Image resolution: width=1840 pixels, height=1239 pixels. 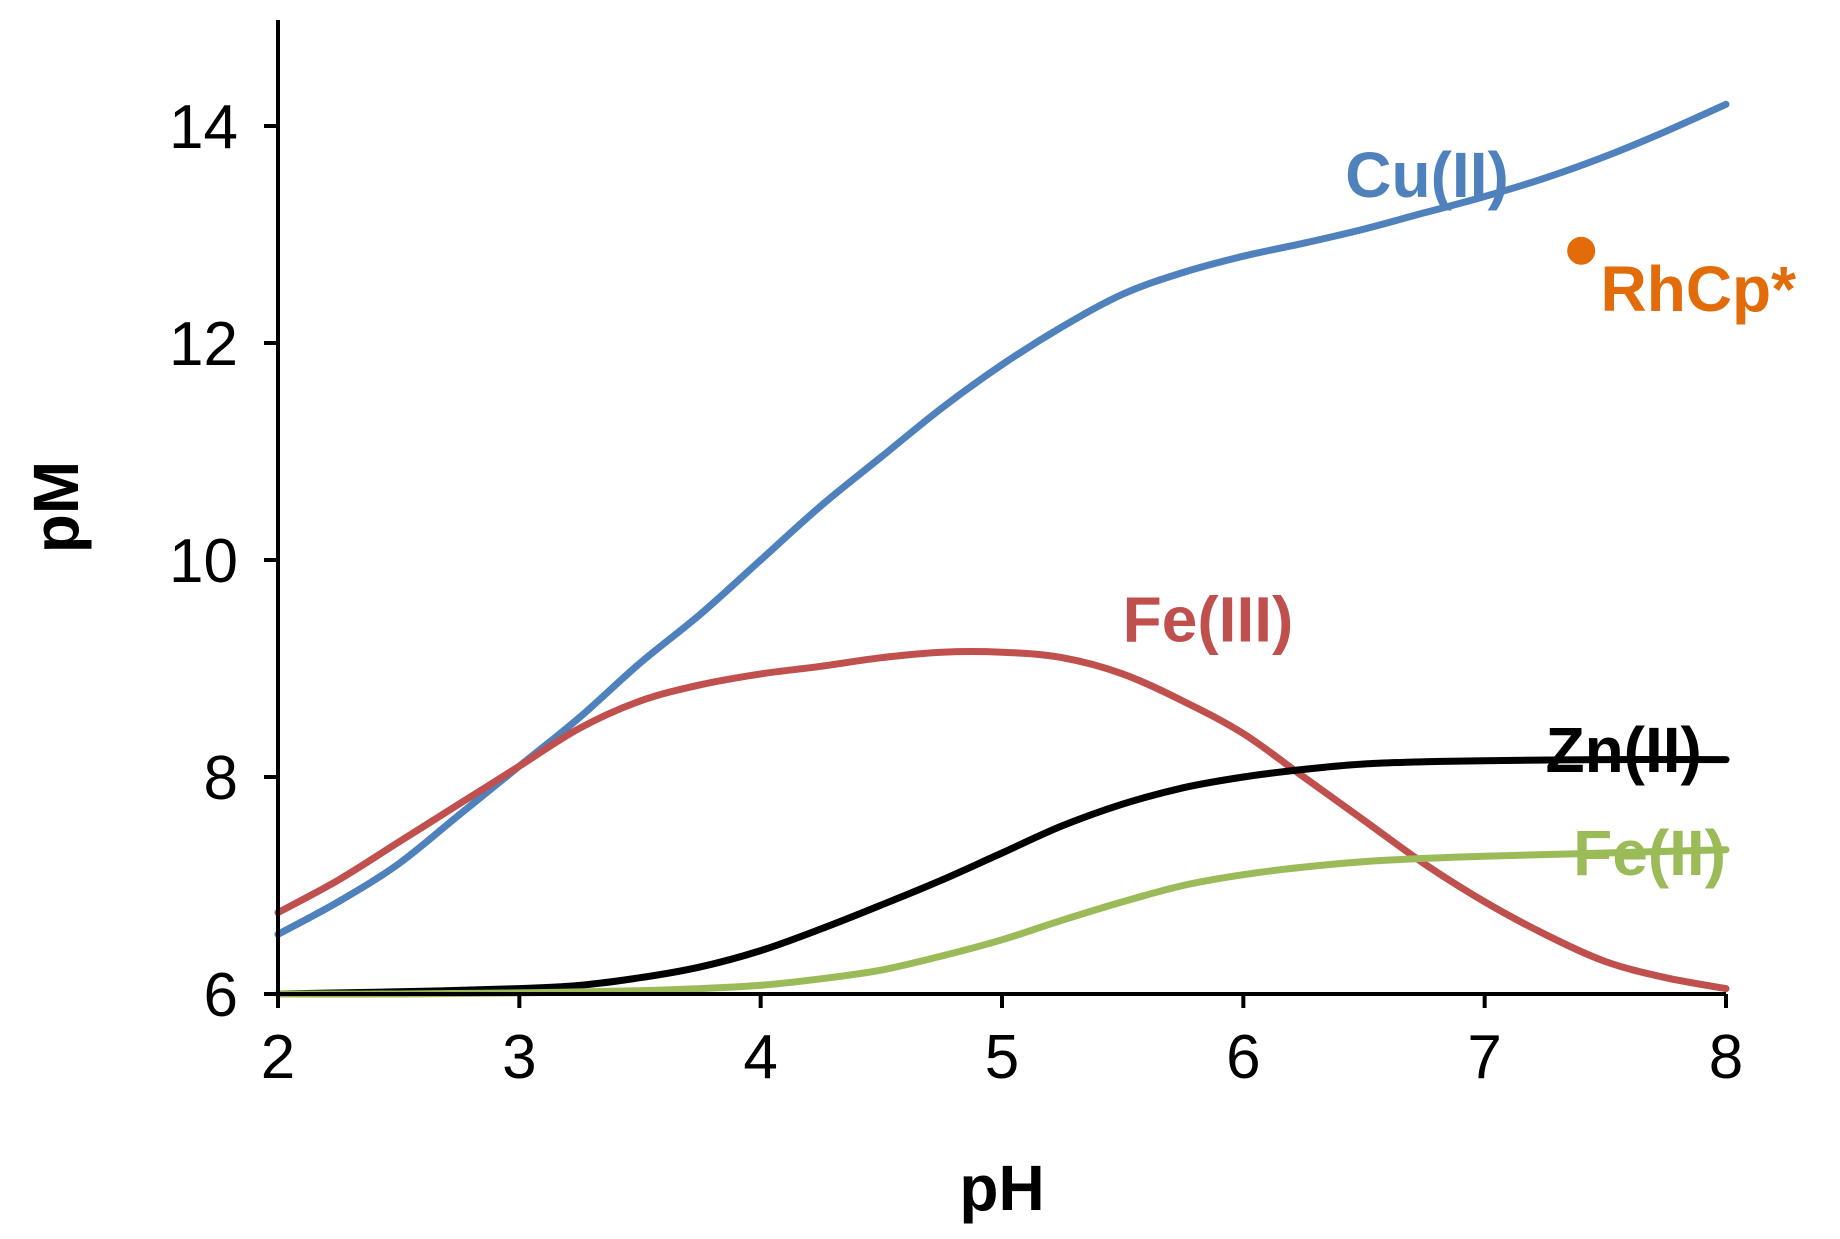 What do you see at coordinates (221, 778) in the screenshot?
I see `y-tick-label-8: 8` at bounding box center [221, 778].